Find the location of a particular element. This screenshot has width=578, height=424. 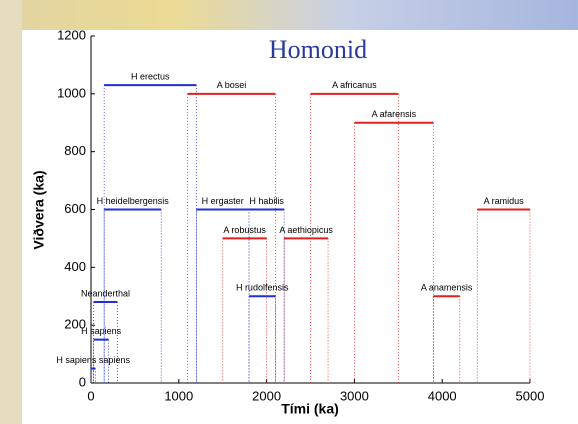

y-axis-label: Viðvera (ka) is located at coordinates (39, 209).